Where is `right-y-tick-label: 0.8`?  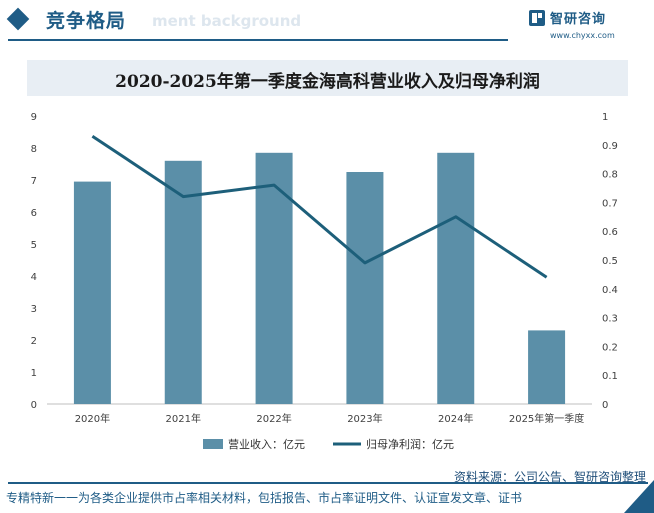 right-y-tick-label: 0.8 is located at coordinates (610, 175).